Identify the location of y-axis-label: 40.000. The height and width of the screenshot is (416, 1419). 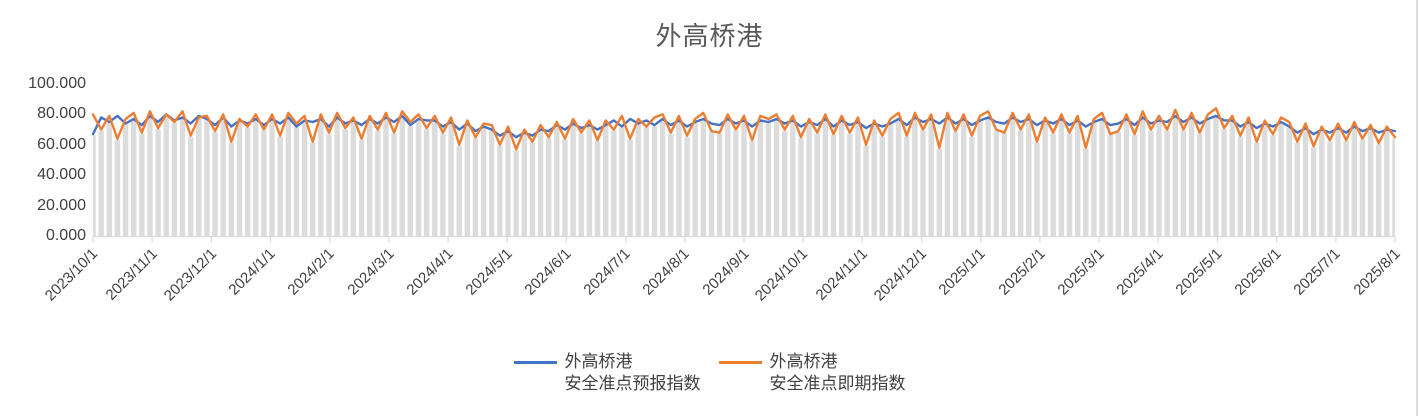
(61, 175).